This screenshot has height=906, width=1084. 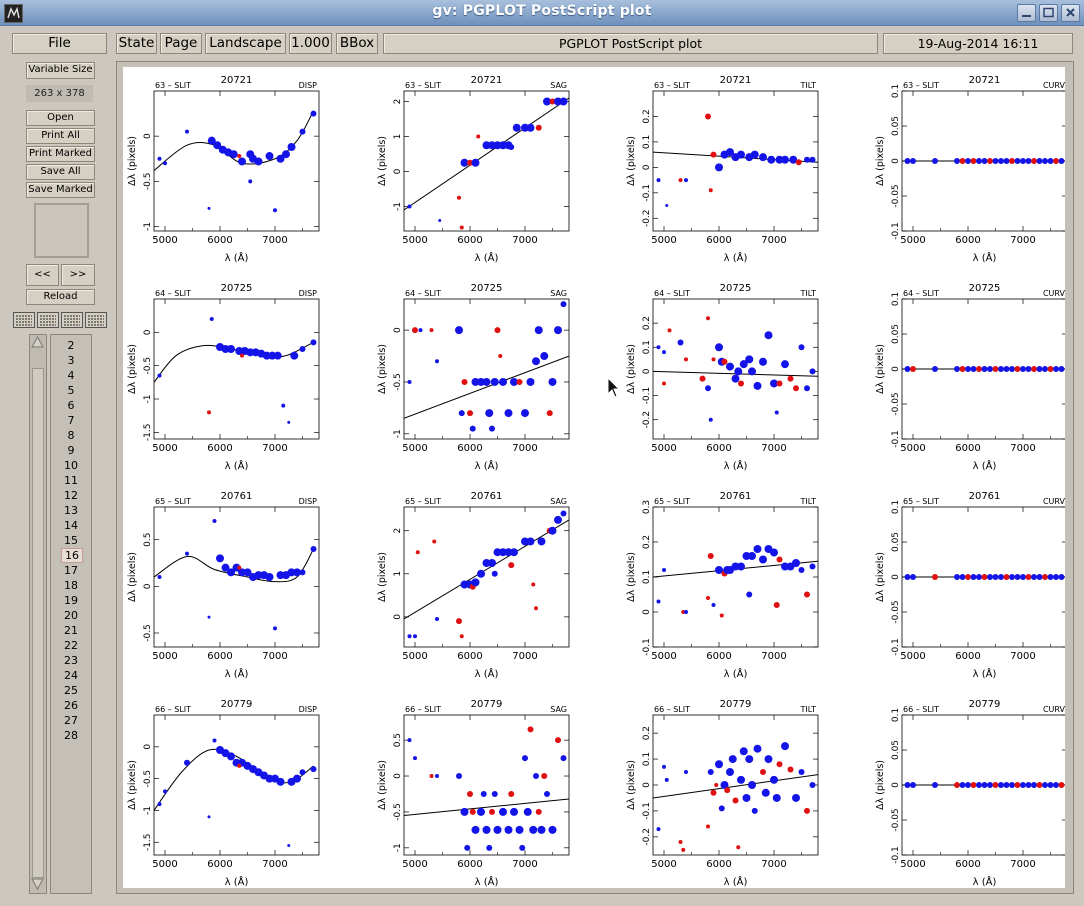 What do you see at coordinates (181, 43) in the screenshot?
I see `page-menu-button: Page` at bounding box center [181, 43].